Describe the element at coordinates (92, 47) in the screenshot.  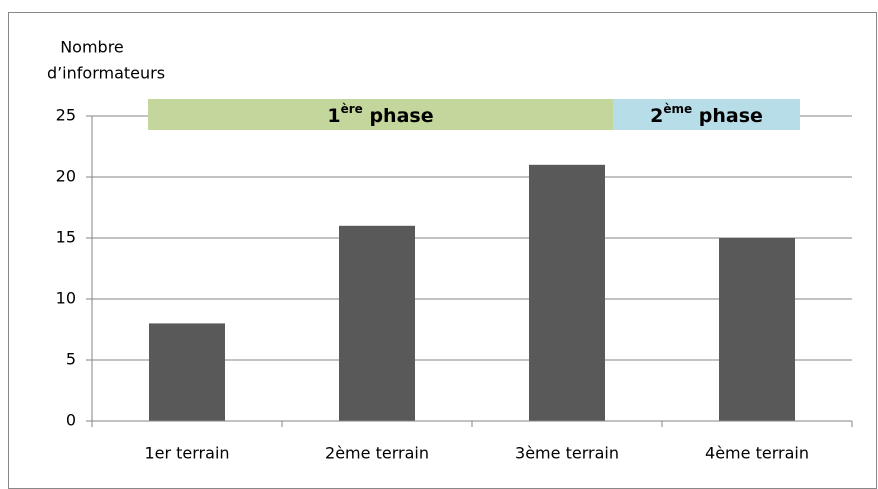
I see `y-axis-label: Nombre` at that location.